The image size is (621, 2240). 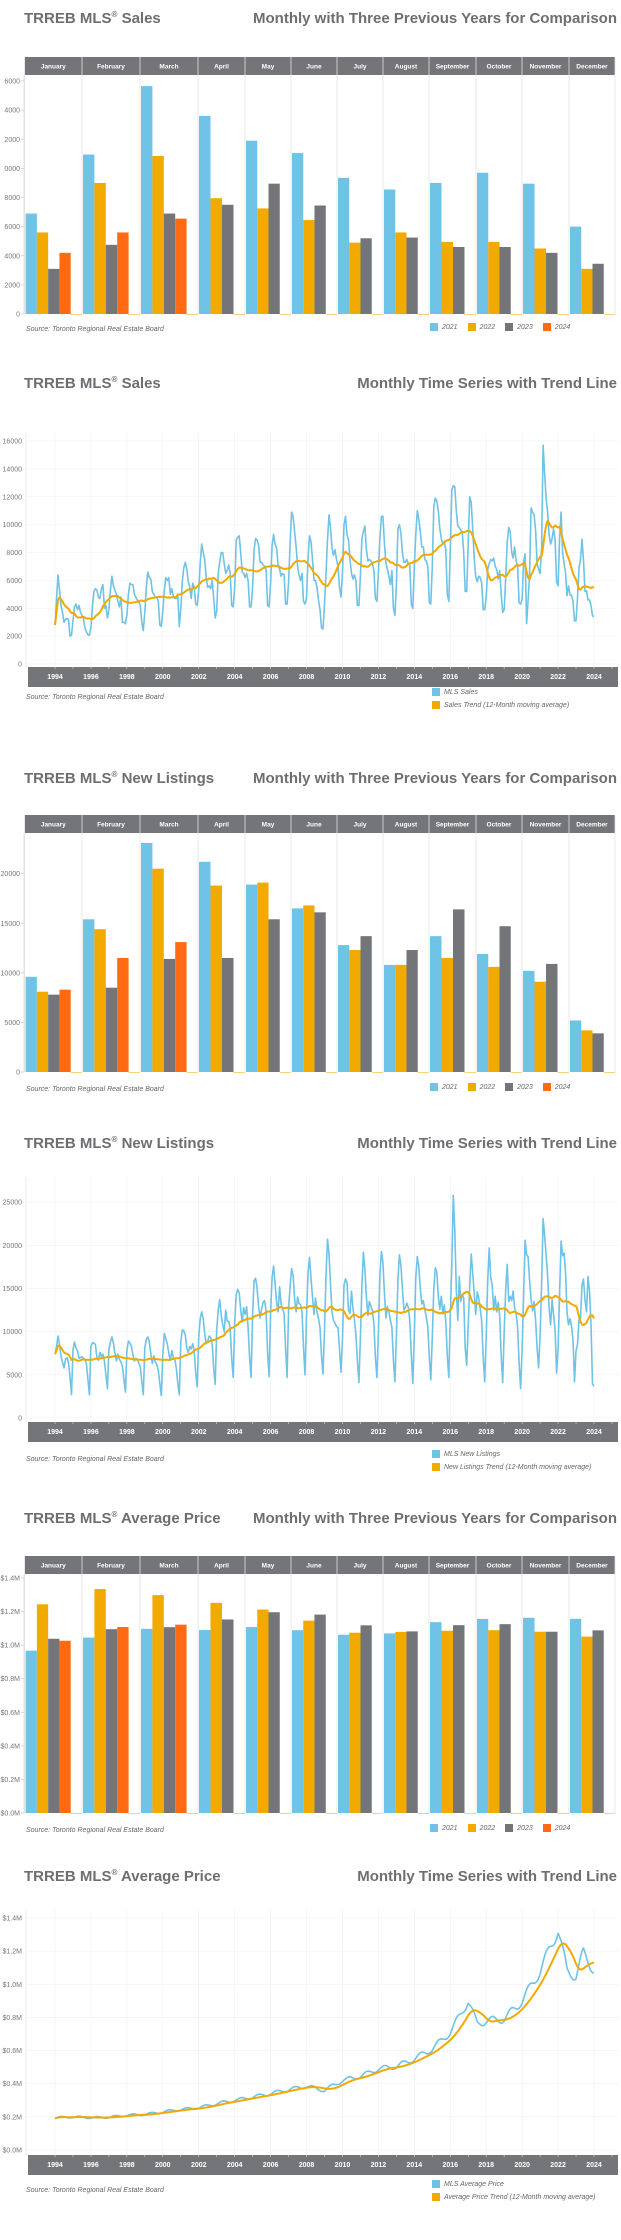 I want to click on legend-label: 2021, so click(x=450, y=1828).